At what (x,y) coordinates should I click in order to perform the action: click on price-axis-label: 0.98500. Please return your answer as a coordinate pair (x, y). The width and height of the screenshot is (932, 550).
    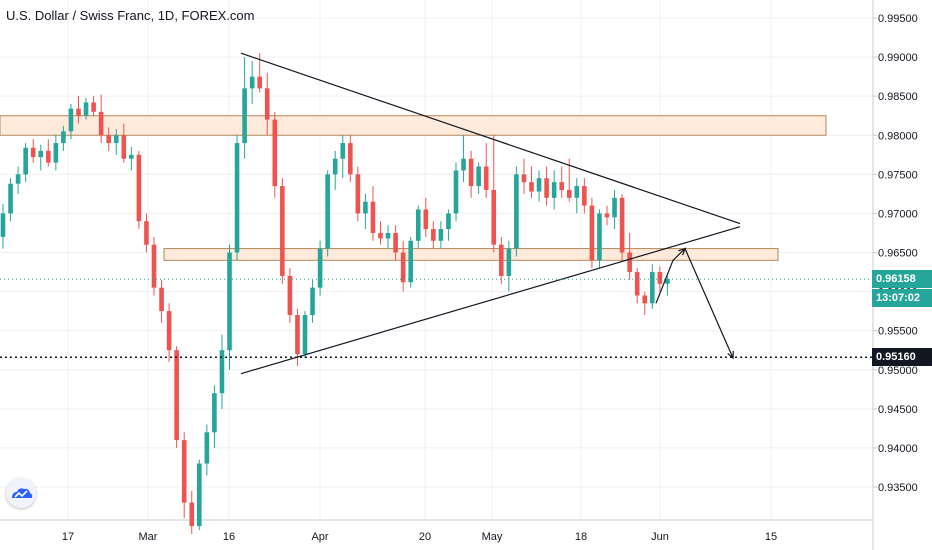
    Looking at the image, I should click on (898, 97).